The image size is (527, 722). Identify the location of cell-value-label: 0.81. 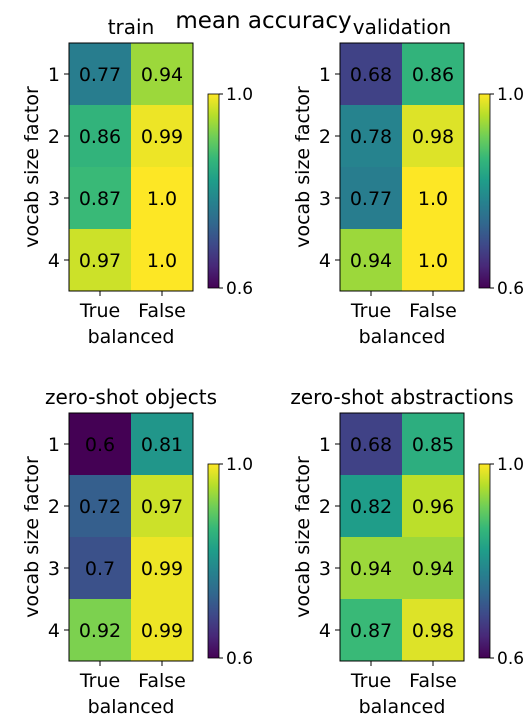
(162, 445).